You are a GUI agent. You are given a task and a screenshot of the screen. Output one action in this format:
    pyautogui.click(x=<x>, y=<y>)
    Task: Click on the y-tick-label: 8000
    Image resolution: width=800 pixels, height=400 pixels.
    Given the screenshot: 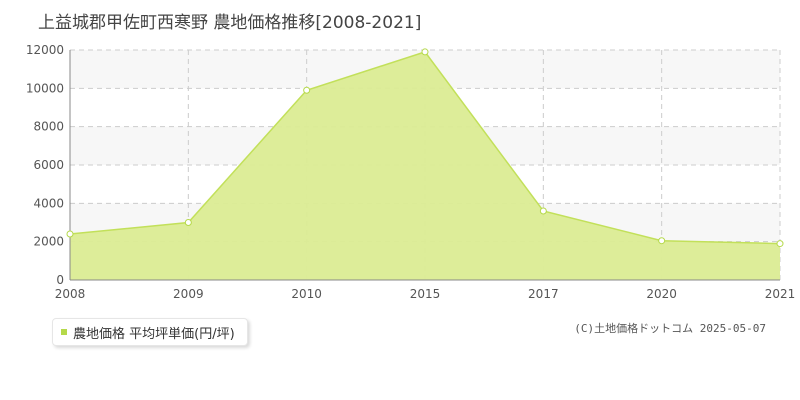 What is the action you would take?
    pyautogui.click(x=48, y=127)
    